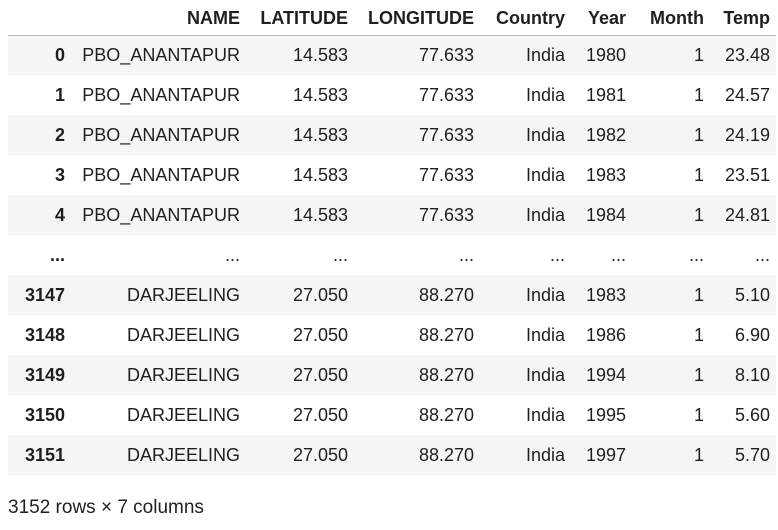 The image size is (778, 530). I want to click on row-index: 4, so click(59, 214).